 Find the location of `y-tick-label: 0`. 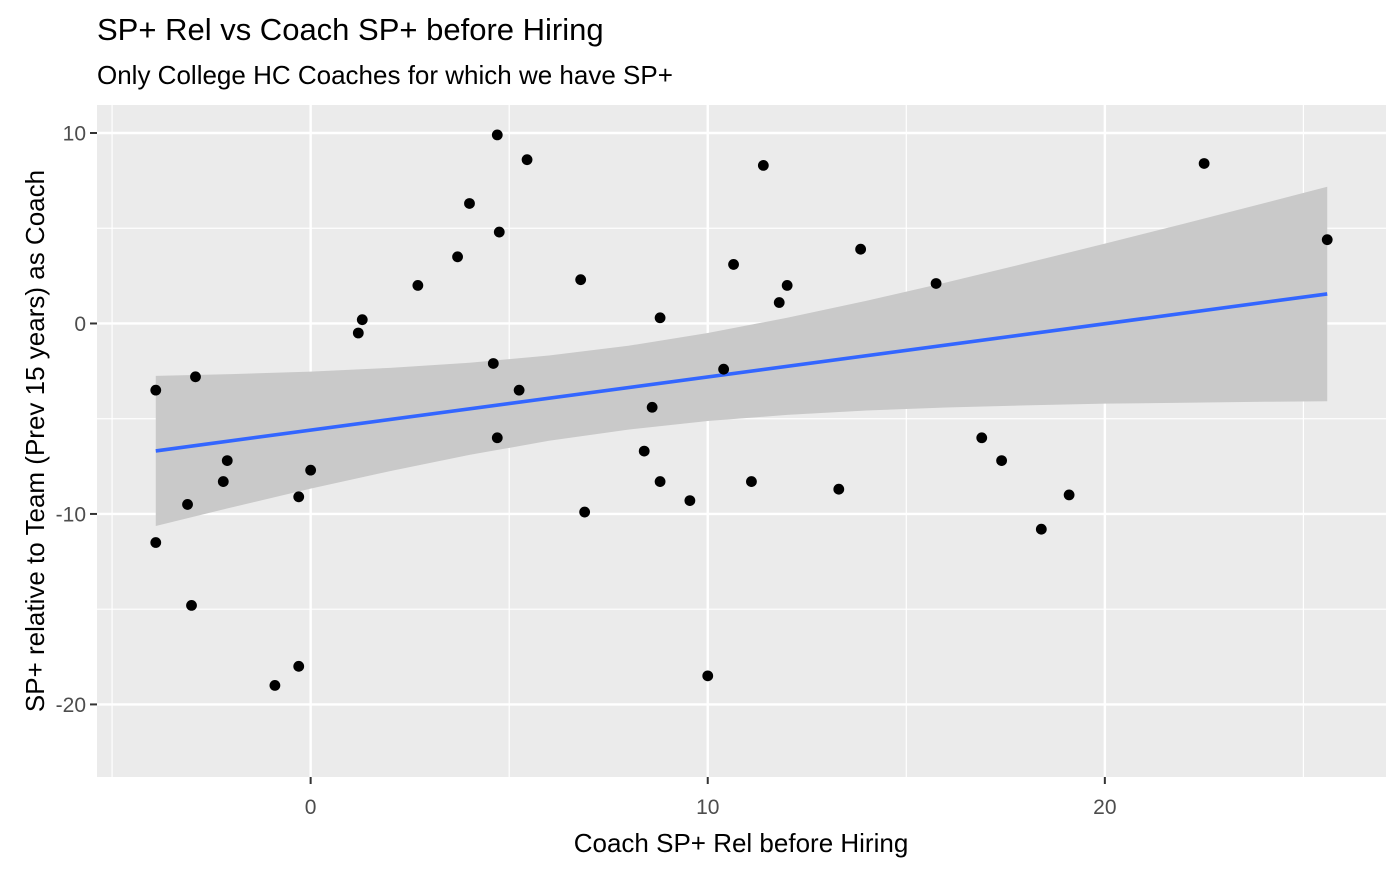

y-tick-label: 0 is located at coordinates (80, 324).